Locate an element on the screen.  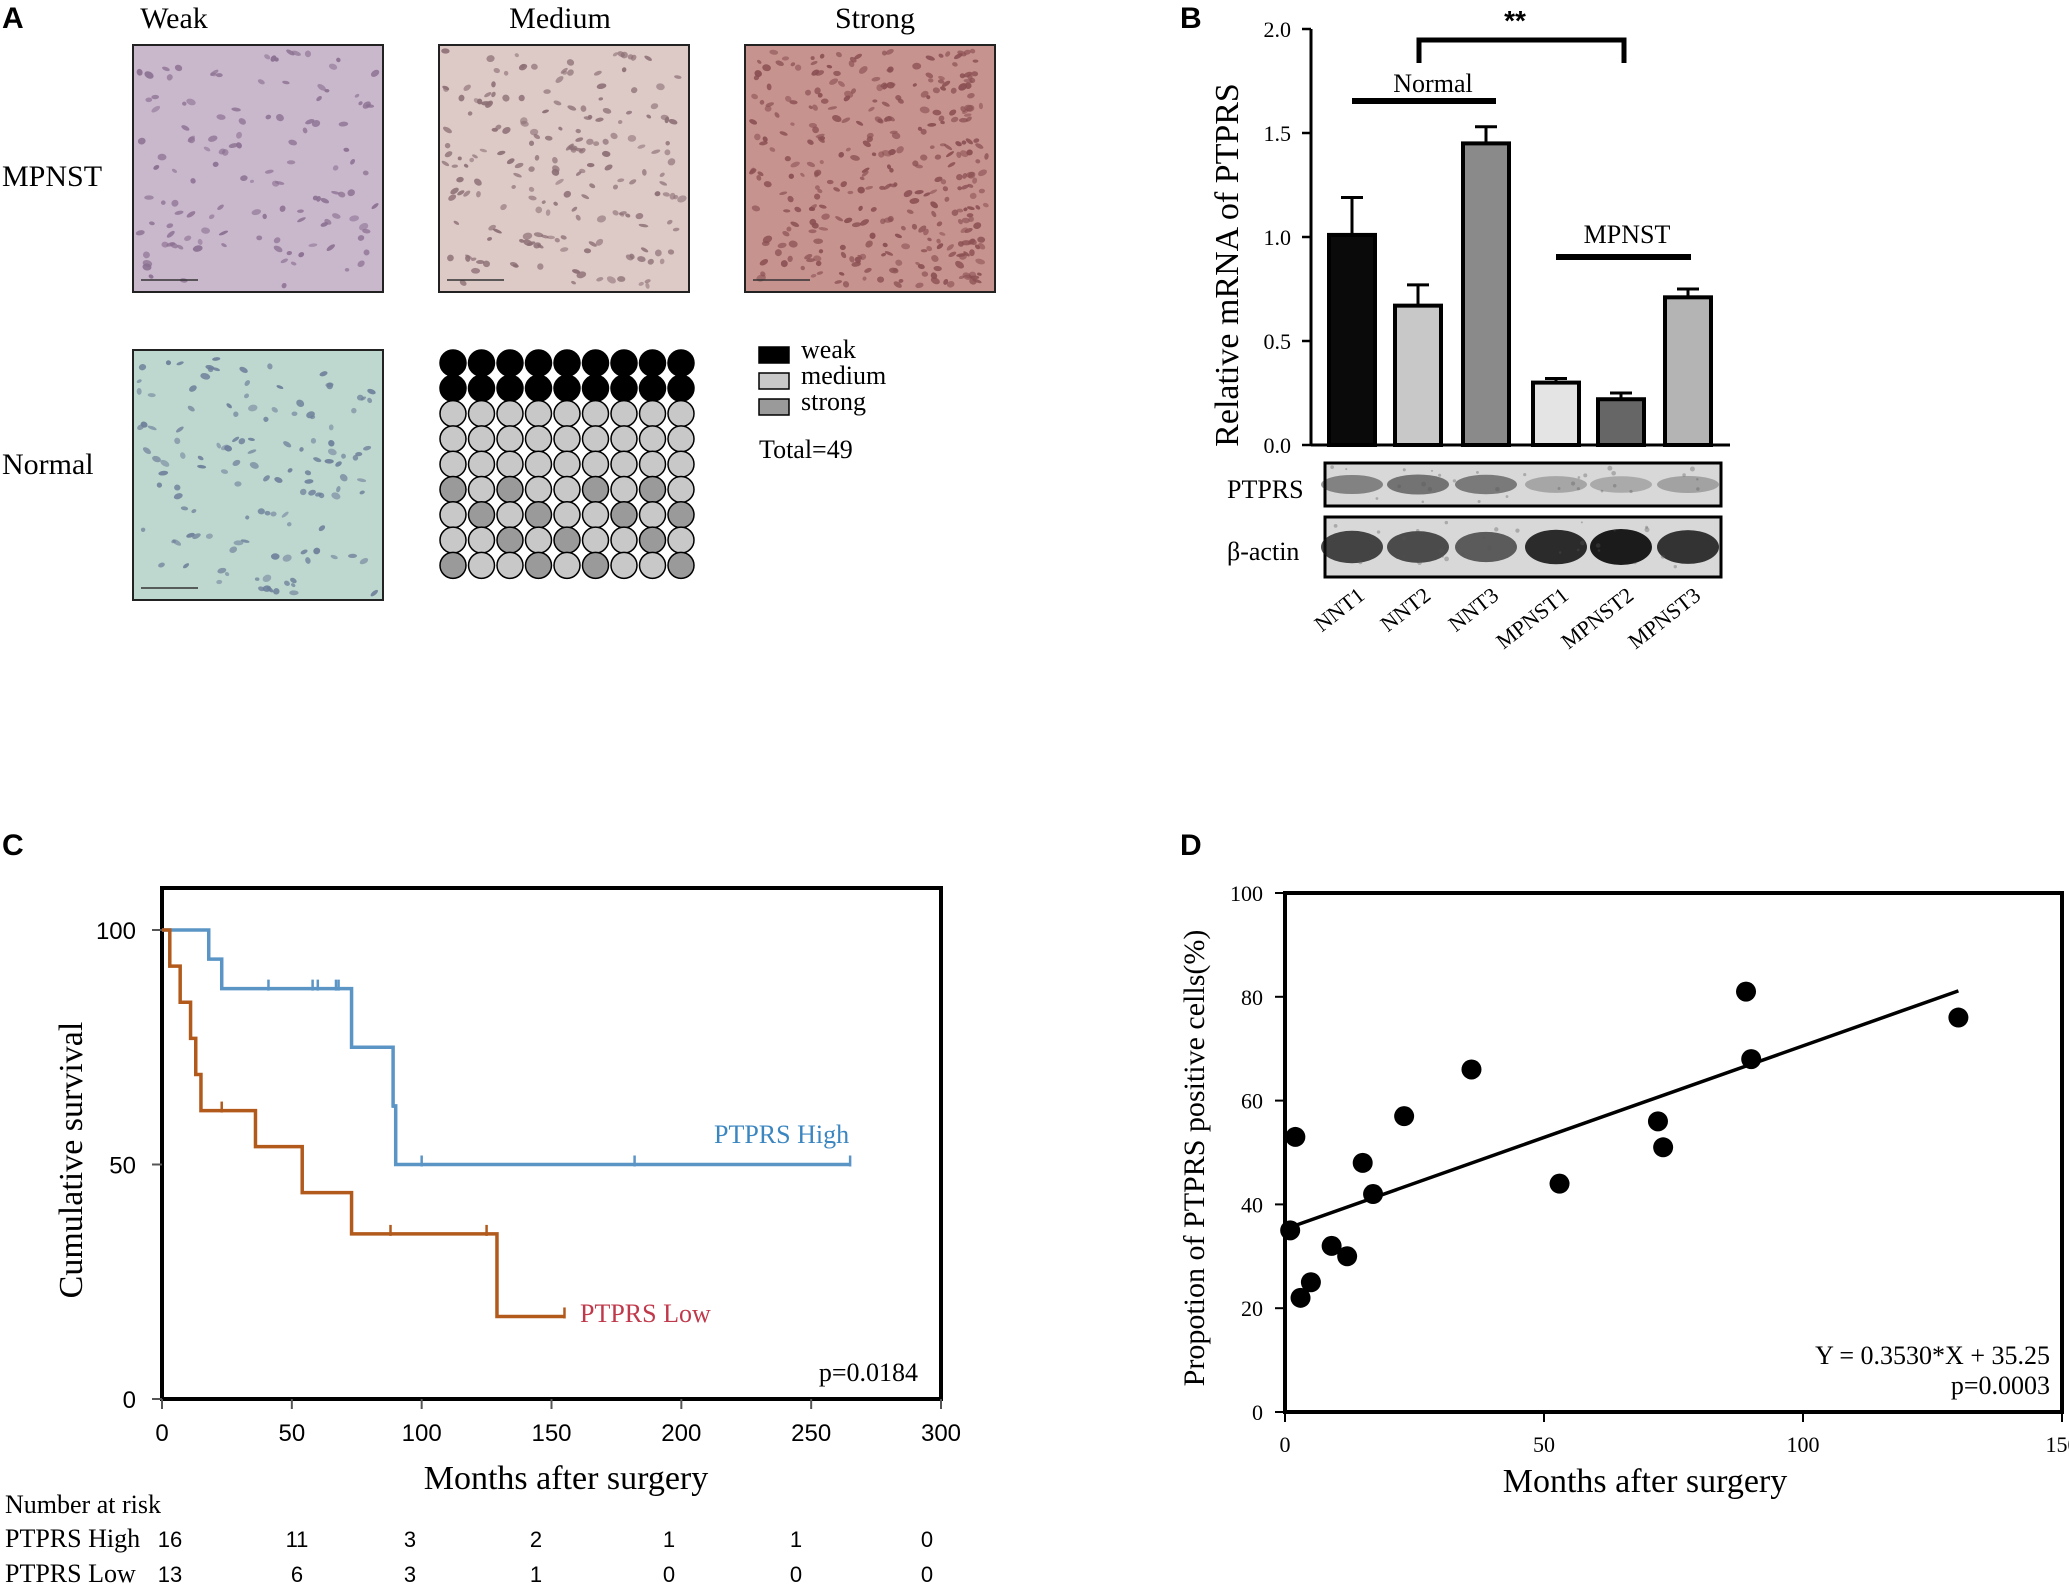
waffle-chart is located at coordinates (567, 464).